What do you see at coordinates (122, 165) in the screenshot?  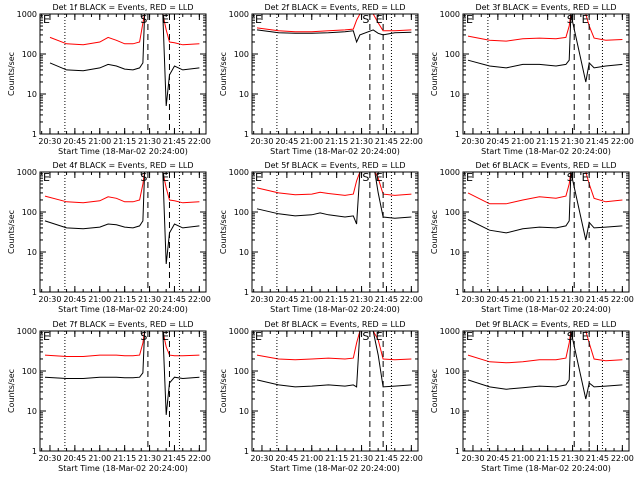 I see `panel-title: Det 4f BLACK = Events, RED = LLD` at bounding box center [122, 165].